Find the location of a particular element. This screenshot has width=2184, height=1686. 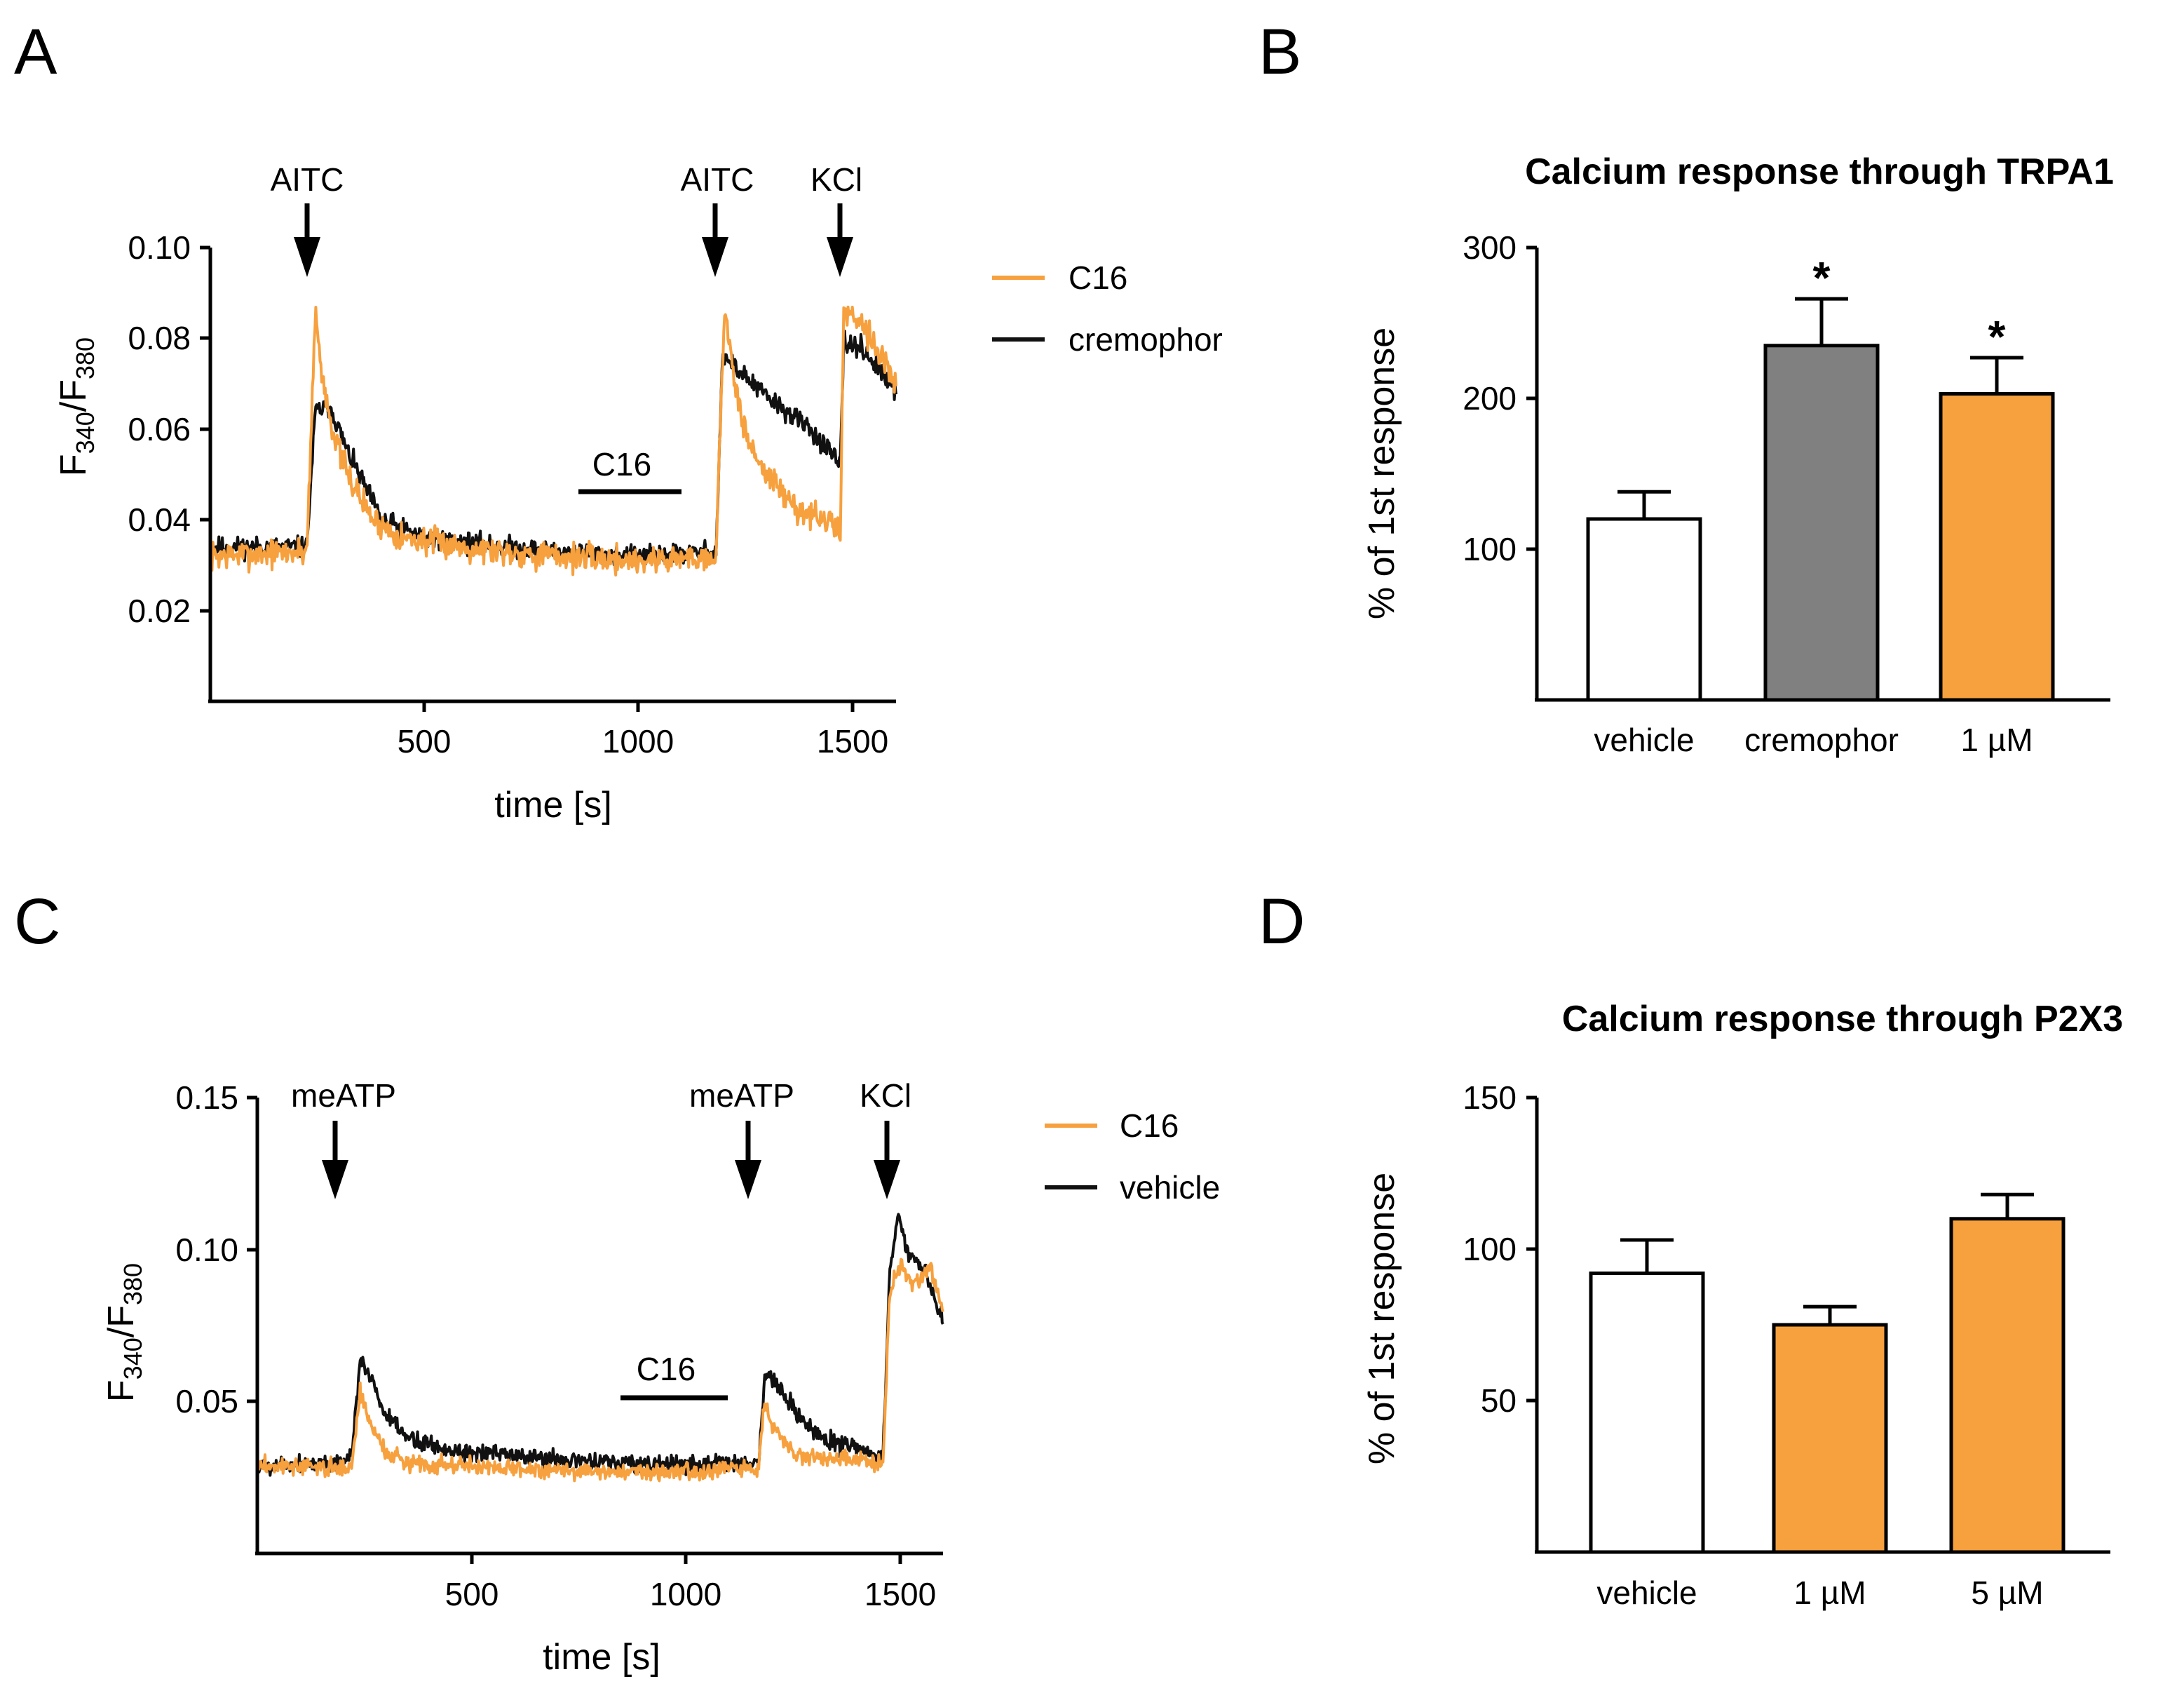

x-tick-label-a: 1500 is located at coordinates (852, 742).